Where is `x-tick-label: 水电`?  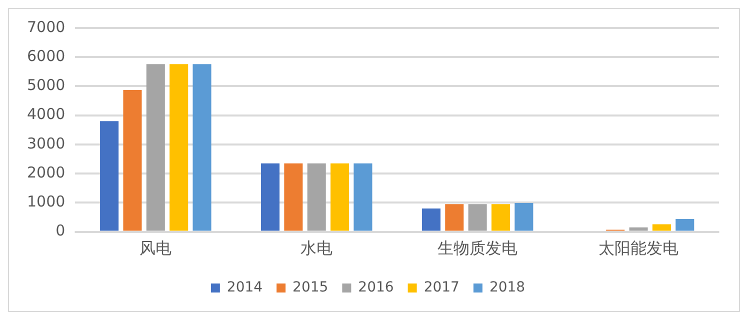 x-tick-label: 水电 is located at coordinates (316, 248).